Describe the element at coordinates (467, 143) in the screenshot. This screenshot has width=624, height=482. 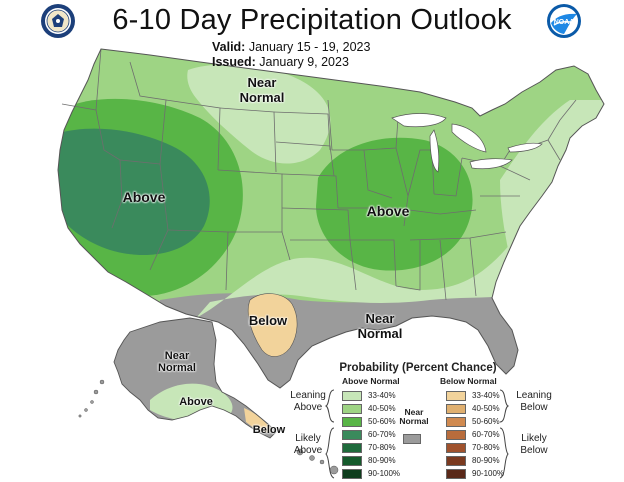
I see `great-lakes` at that location.